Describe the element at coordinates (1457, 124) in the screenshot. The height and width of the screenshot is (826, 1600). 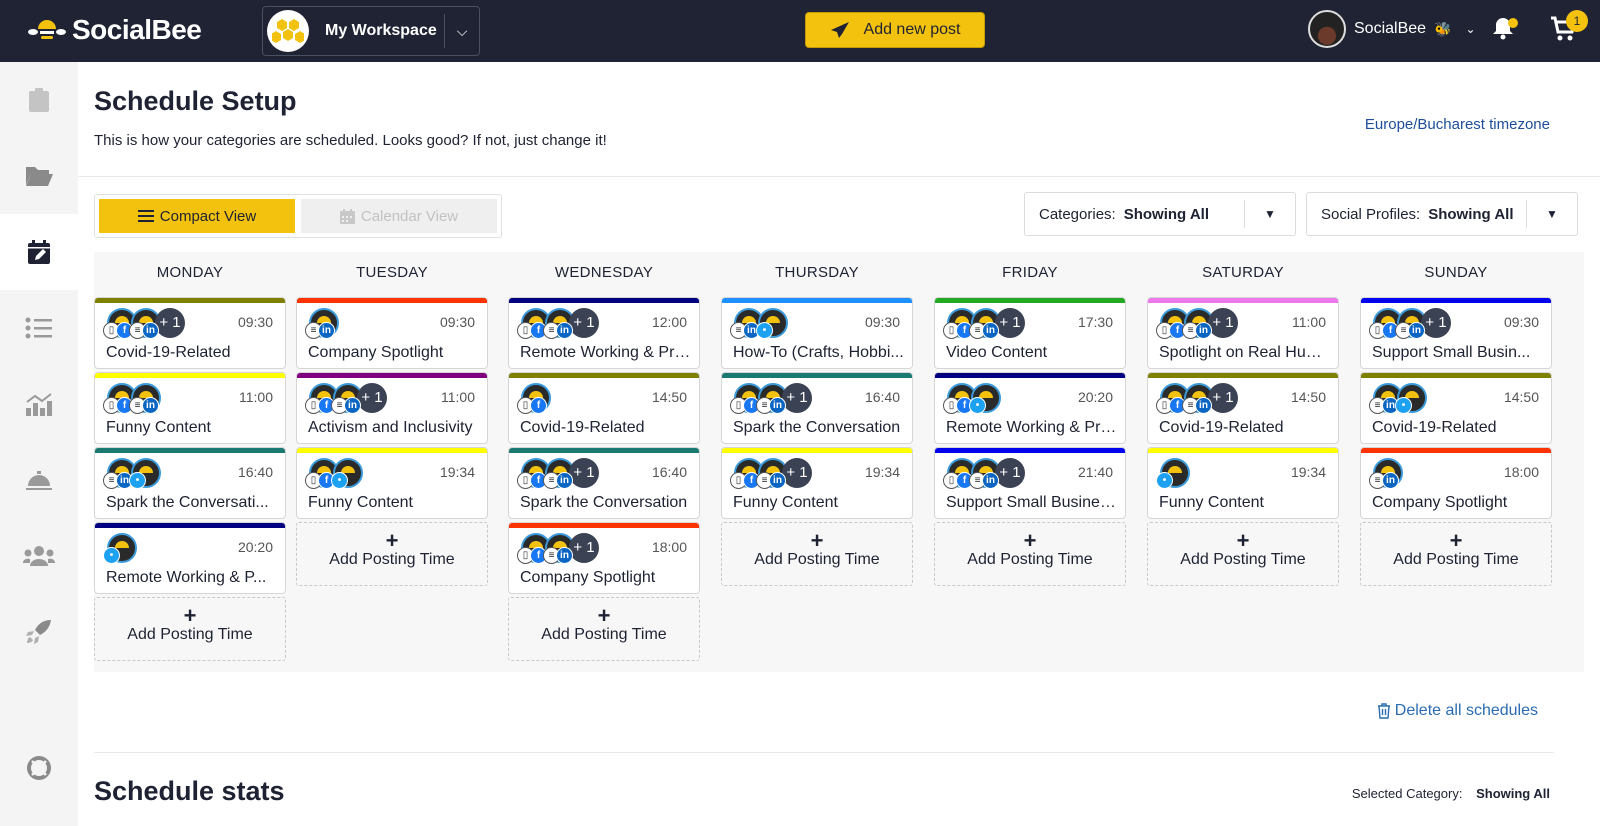
I see `timezone-link: Europe/Bucharest timezone` at that location.